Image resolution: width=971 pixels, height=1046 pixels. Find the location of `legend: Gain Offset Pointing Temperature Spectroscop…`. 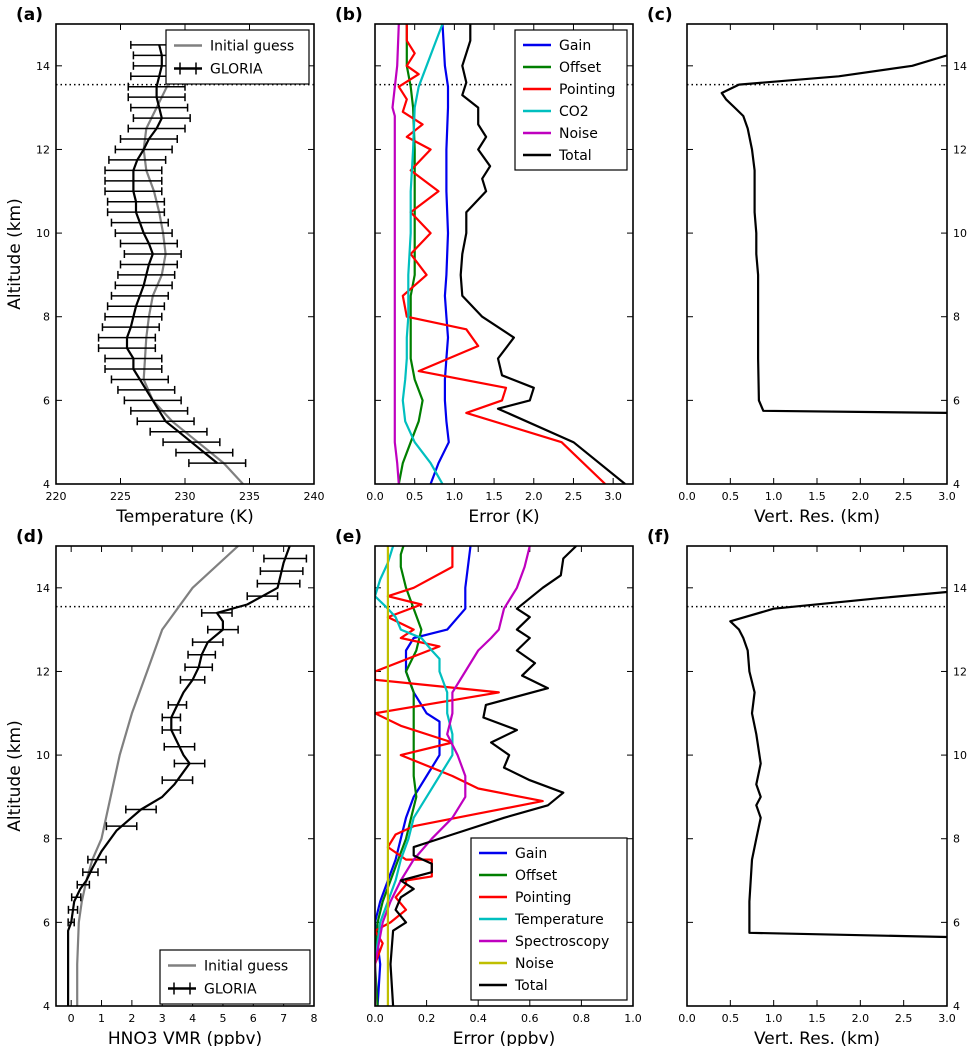

legend: Gain Offset Pointing Temperature Spectroscop… is located at coordinates (549, 919).